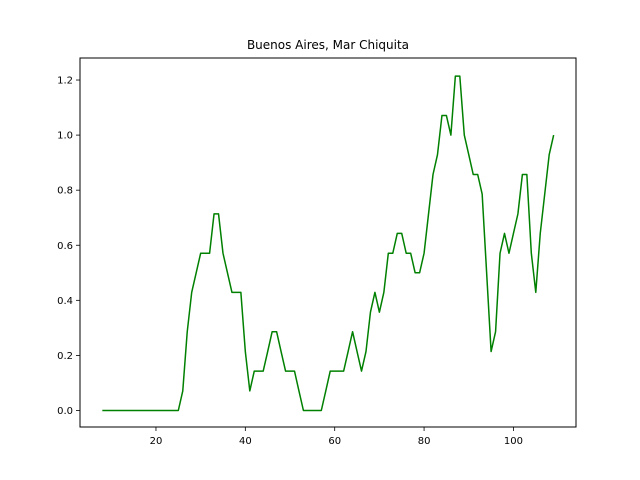 The height and width of the screenshot is (480, 640). I want to click on y-tick-label: 0.4, so click(65, 301).